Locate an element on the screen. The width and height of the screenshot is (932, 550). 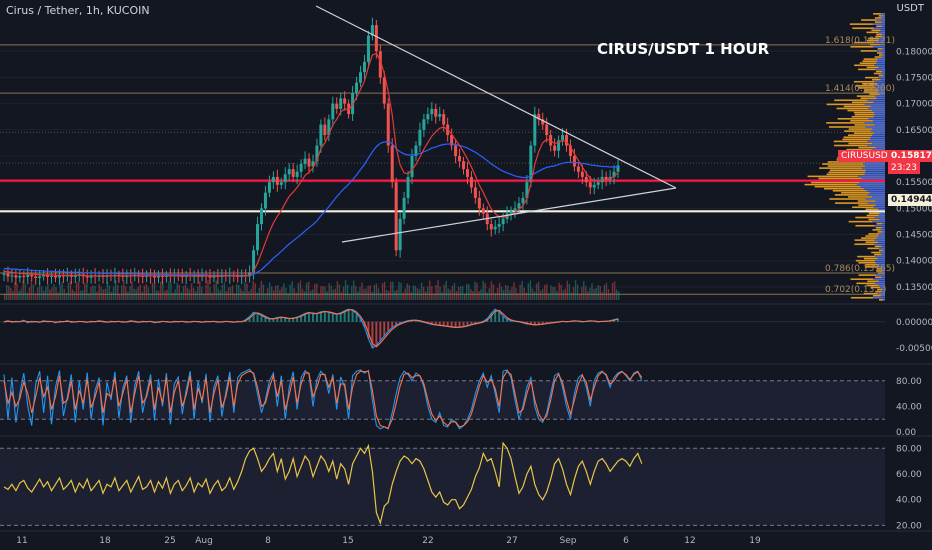
x-axis-label: Sep is located at coordinates (568, 541).